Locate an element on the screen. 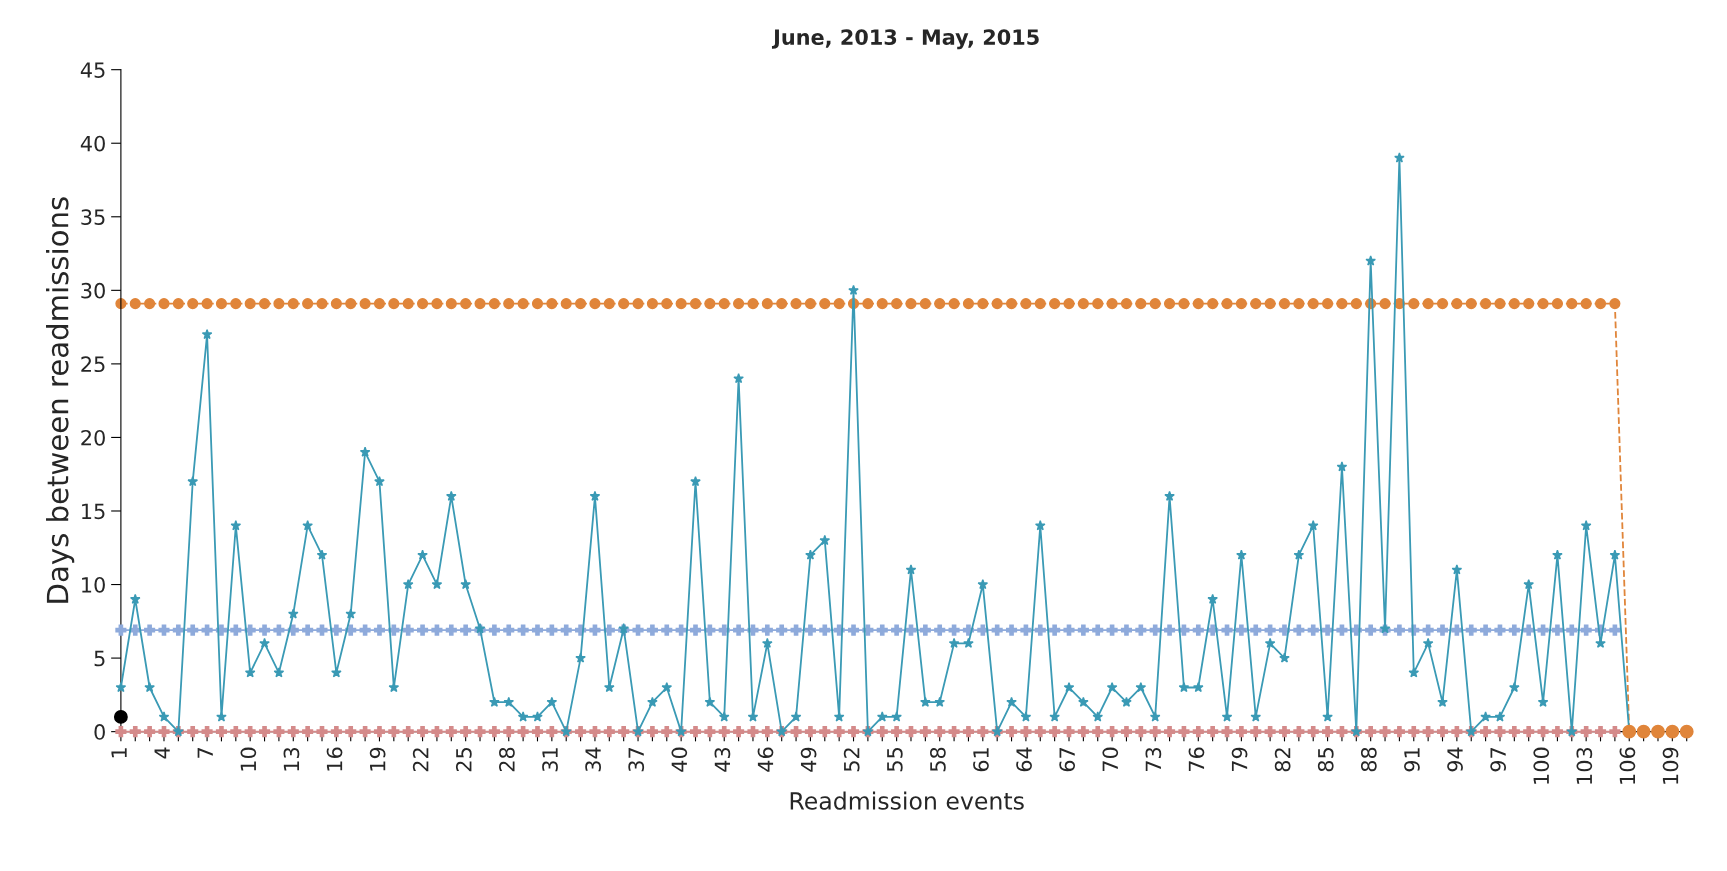 This screenshot has height=871, width=1727. x-tick-label: 88 is located at coordinates (1368, 759).